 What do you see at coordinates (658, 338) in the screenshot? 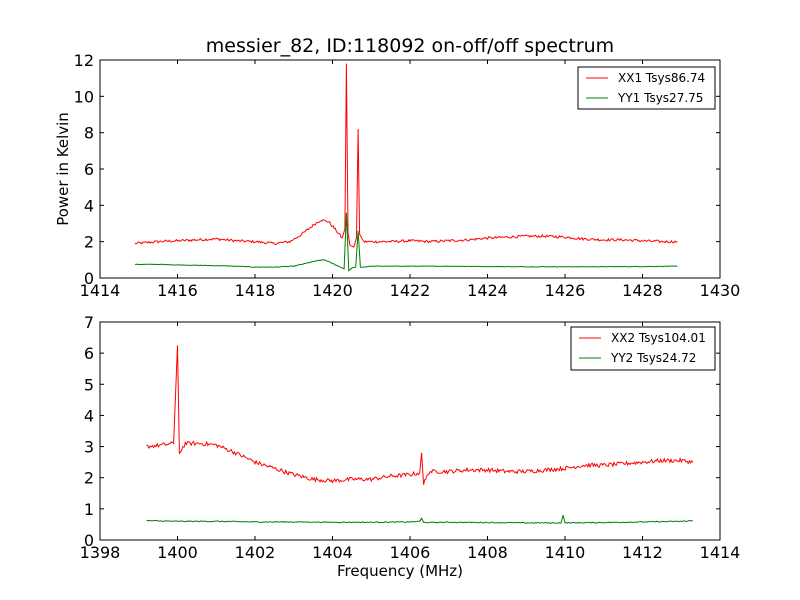
I see `legend-label: XX2 Tsys104.01` at bounding box center [658, 338].